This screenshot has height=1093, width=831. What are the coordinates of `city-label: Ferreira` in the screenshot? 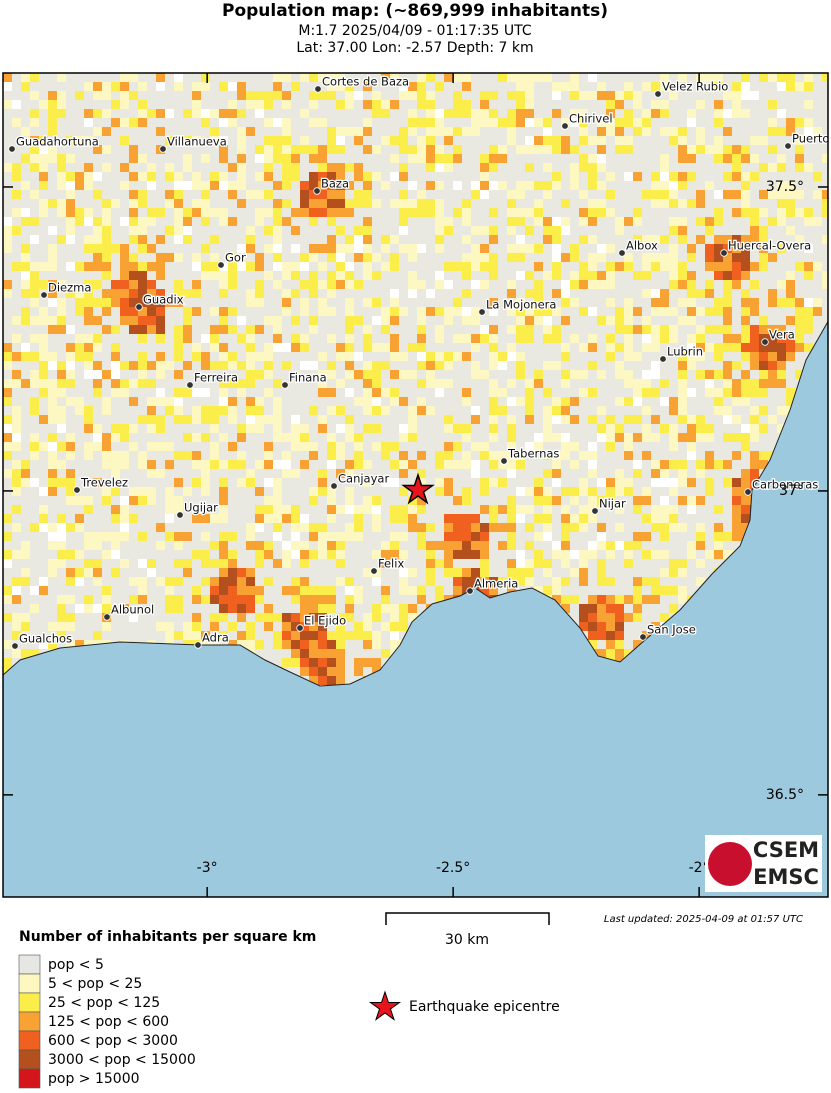 It's located at (216, 378).